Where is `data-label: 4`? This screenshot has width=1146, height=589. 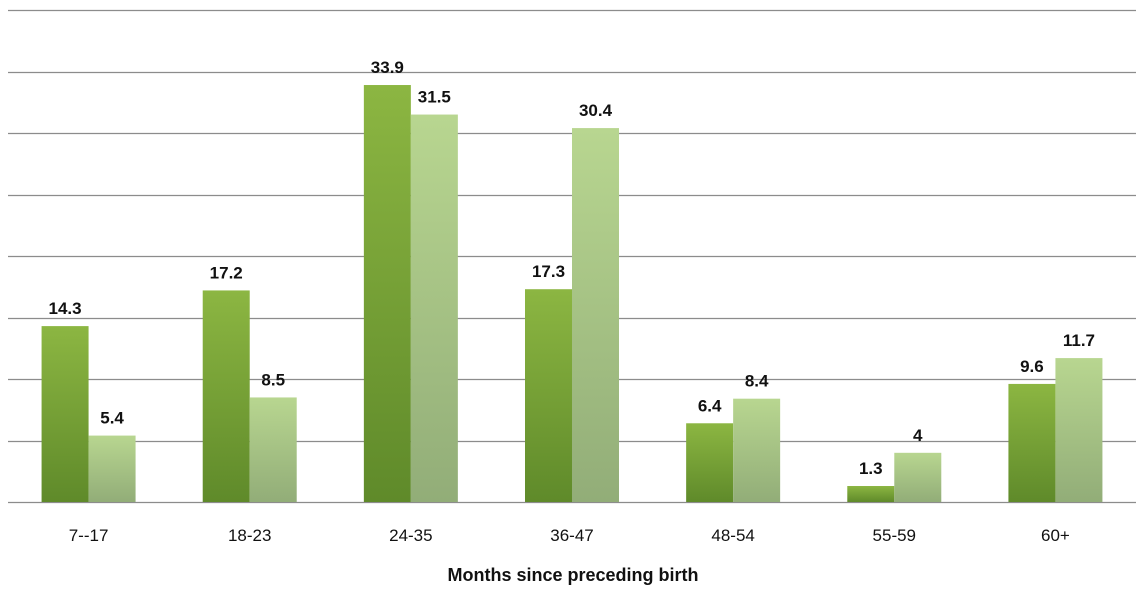
data-label: 4 is located at coordinates (918, 435).